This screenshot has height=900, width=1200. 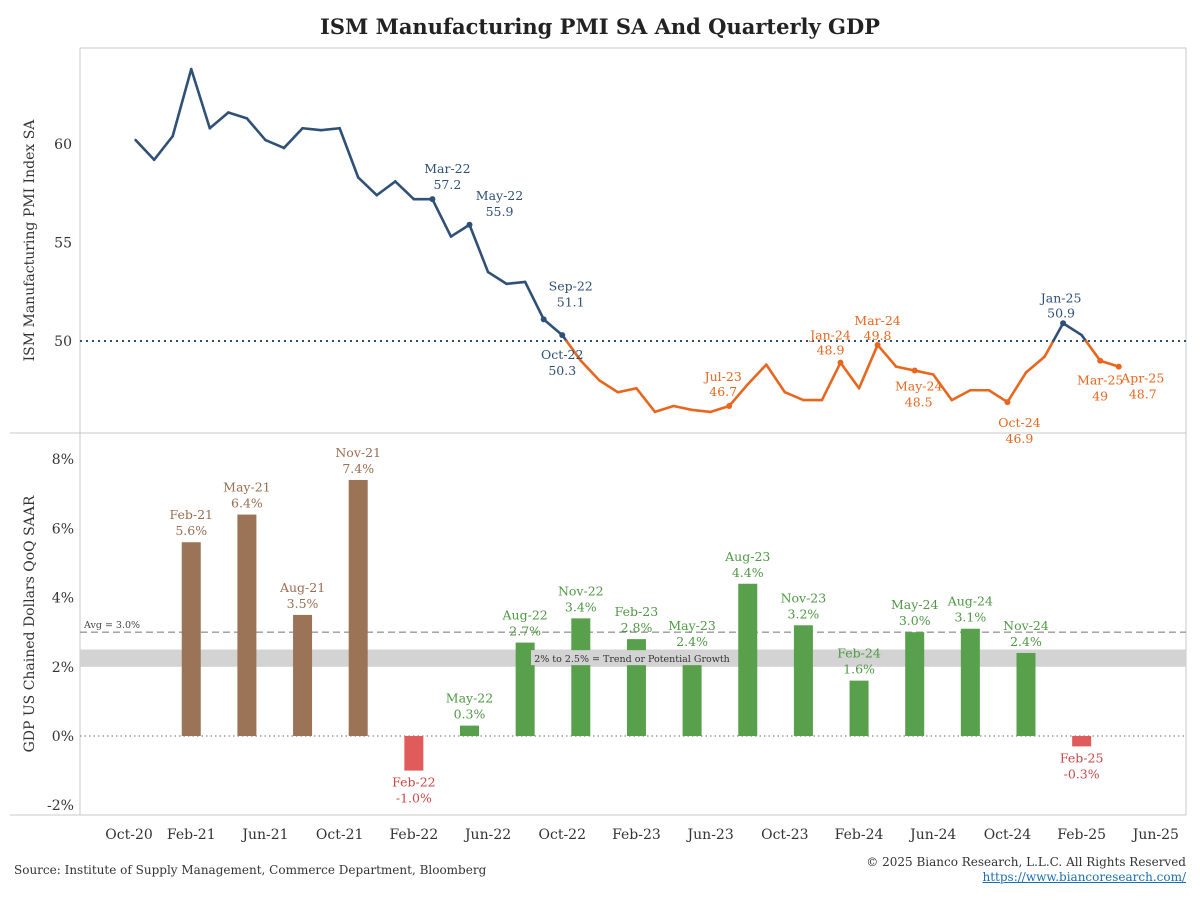 What do you see at coordinates (469, 698) in the screenshot?
I see `gdp-bar-month: May-22` at bounding box center [469, 698].